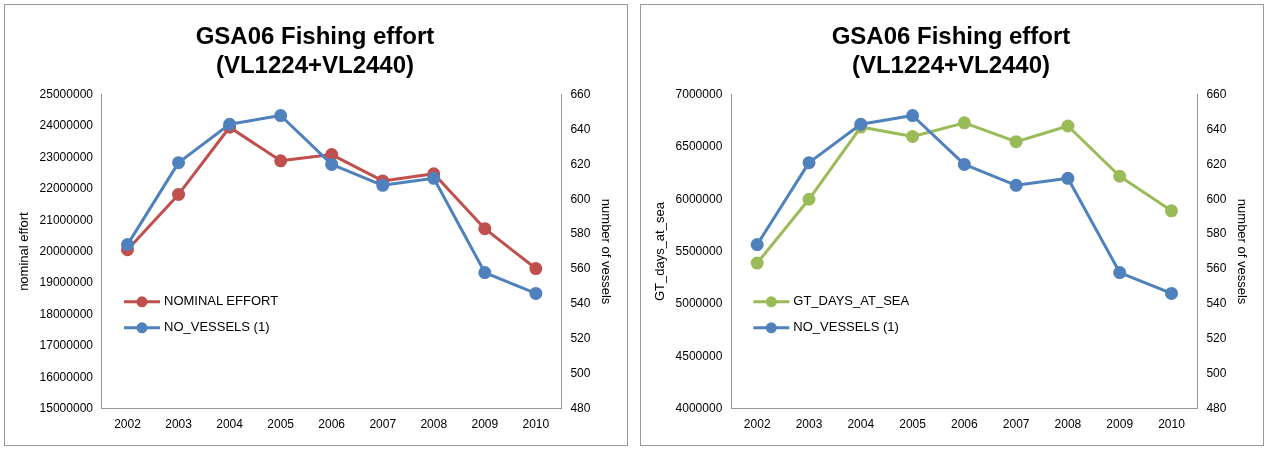 The width and height of the screenshot is (1273, 450). What do you see at coordinates (66, 250) in the screenshot?
I see `y-tick-label: 20000000` at bounding box center [66, 250].